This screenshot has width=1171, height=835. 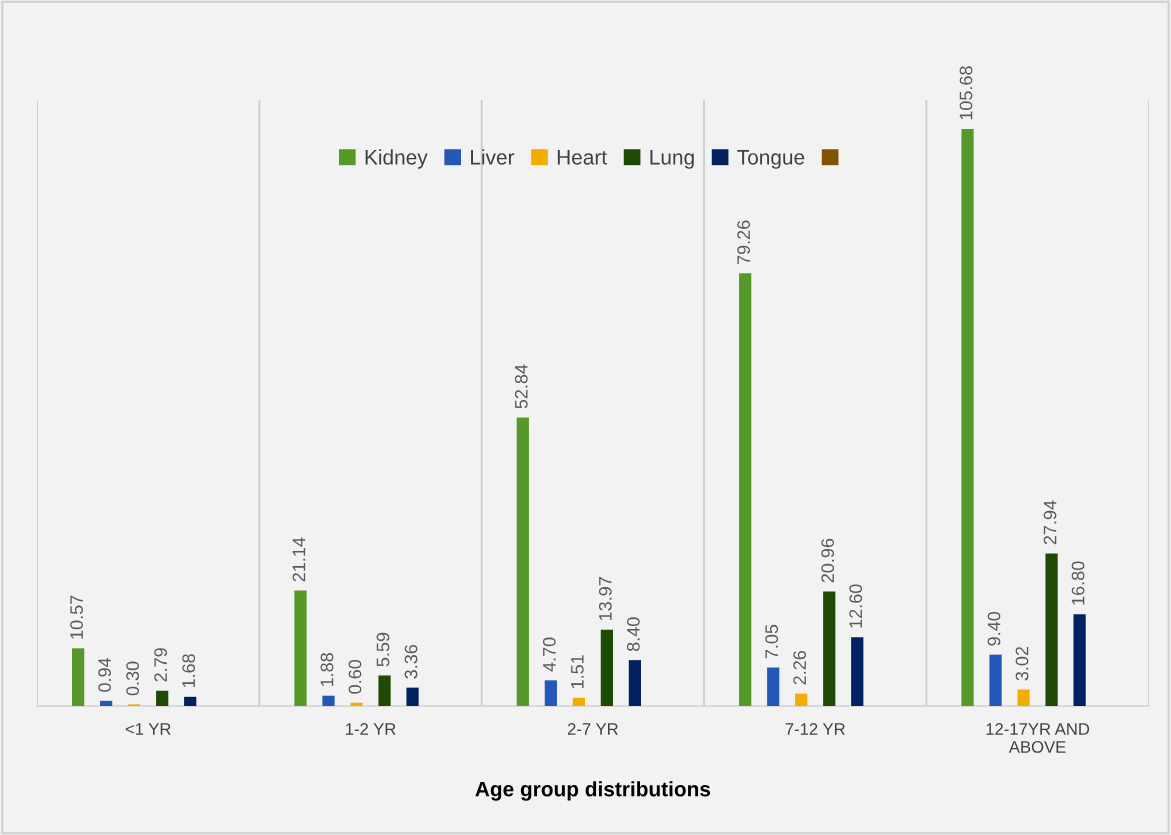 What do you see at coordinates (1022, 663) in the screenshot?
I see `data-label: 3.02` at bounding box center [1022, 663].